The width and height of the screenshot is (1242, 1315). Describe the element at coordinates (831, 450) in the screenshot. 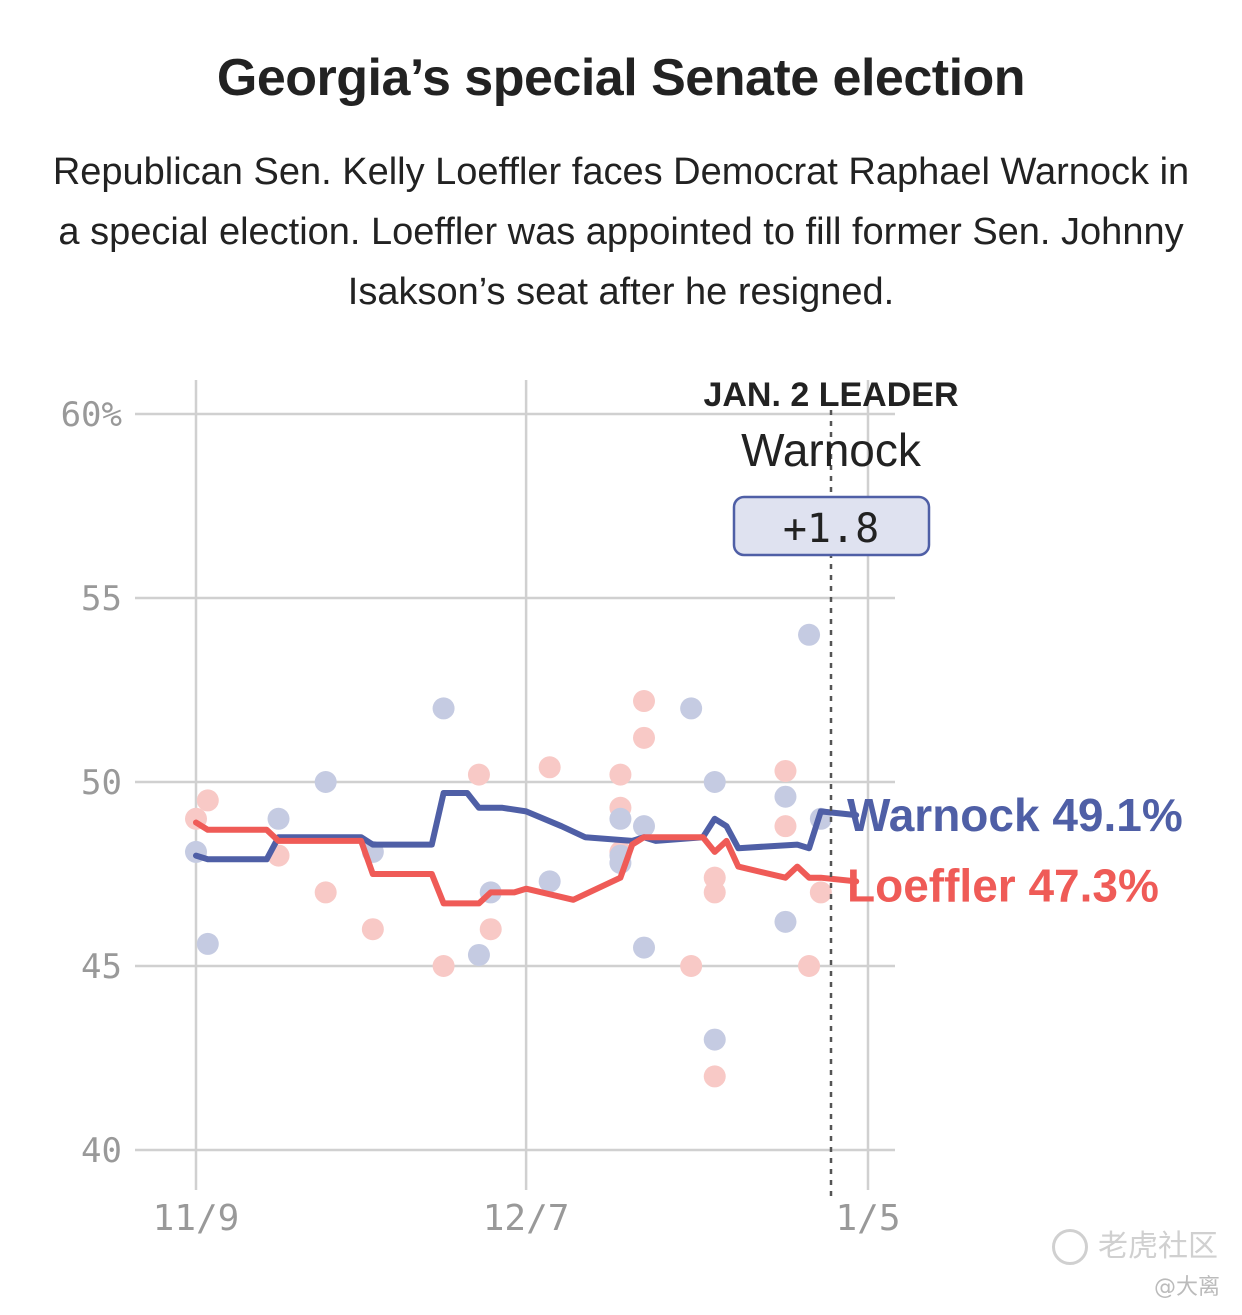

I see `leader-name: Warnock` at that location.